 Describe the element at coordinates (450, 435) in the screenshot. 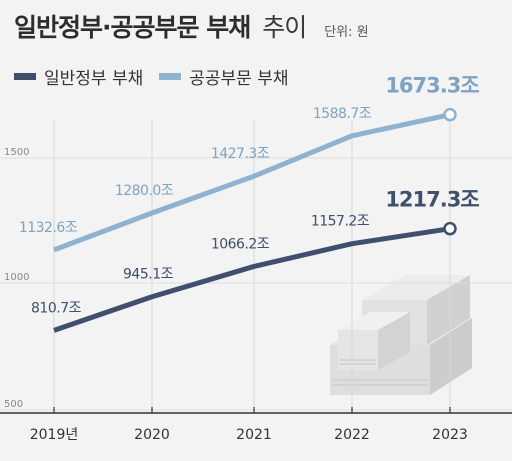

I see `x-tick-label: 2023` at that location.